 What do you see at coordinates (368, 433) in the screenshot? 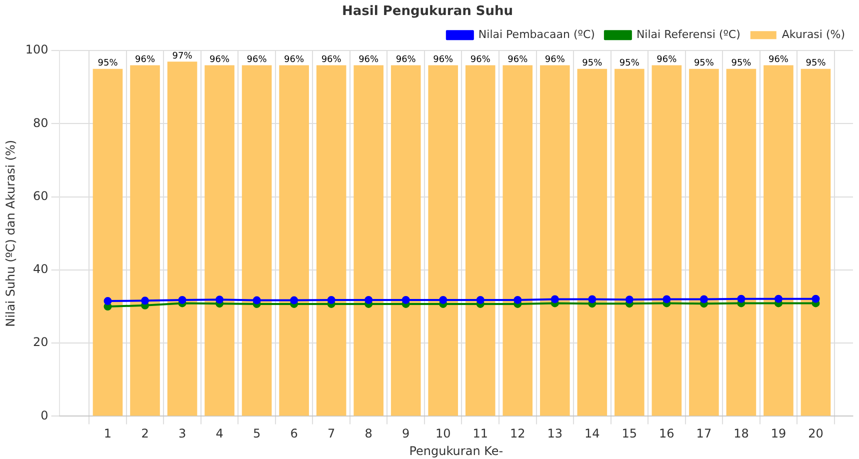
I see `x-tick-label: 8` at bounding box center [368, 433].